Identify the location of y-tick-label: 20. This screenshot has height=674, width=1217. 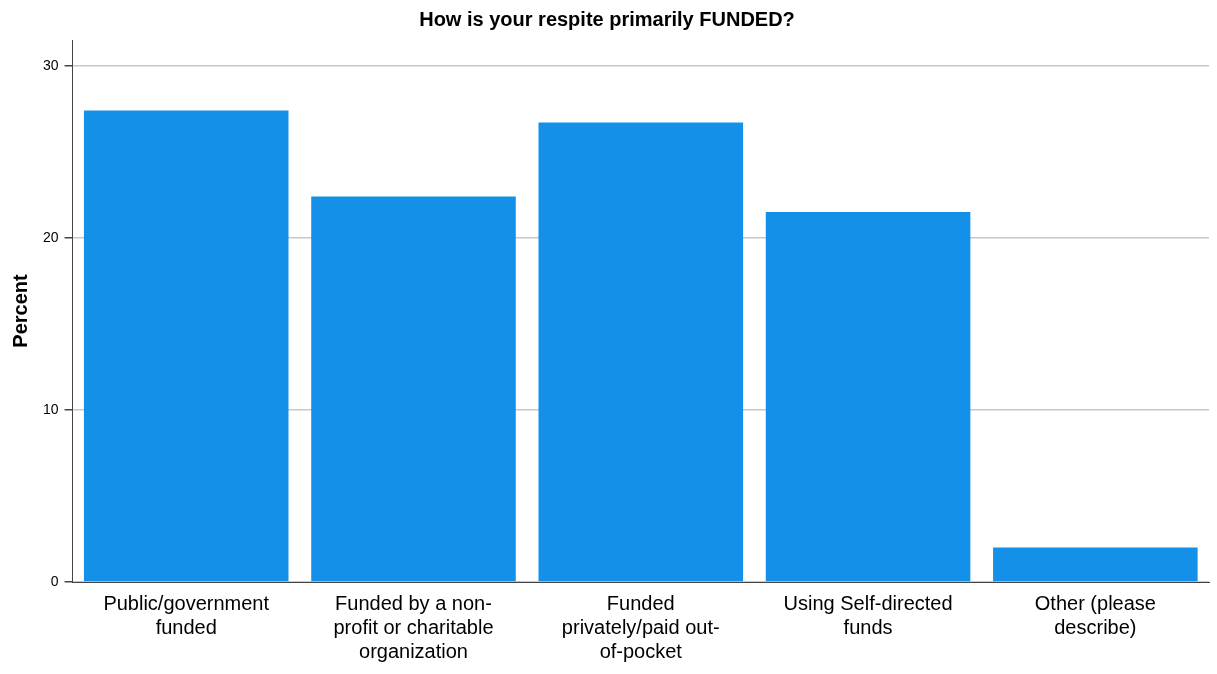
(50, 236).